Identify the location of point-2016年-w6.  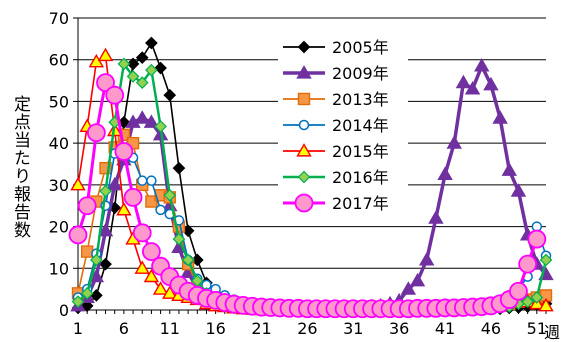
(124, 64).